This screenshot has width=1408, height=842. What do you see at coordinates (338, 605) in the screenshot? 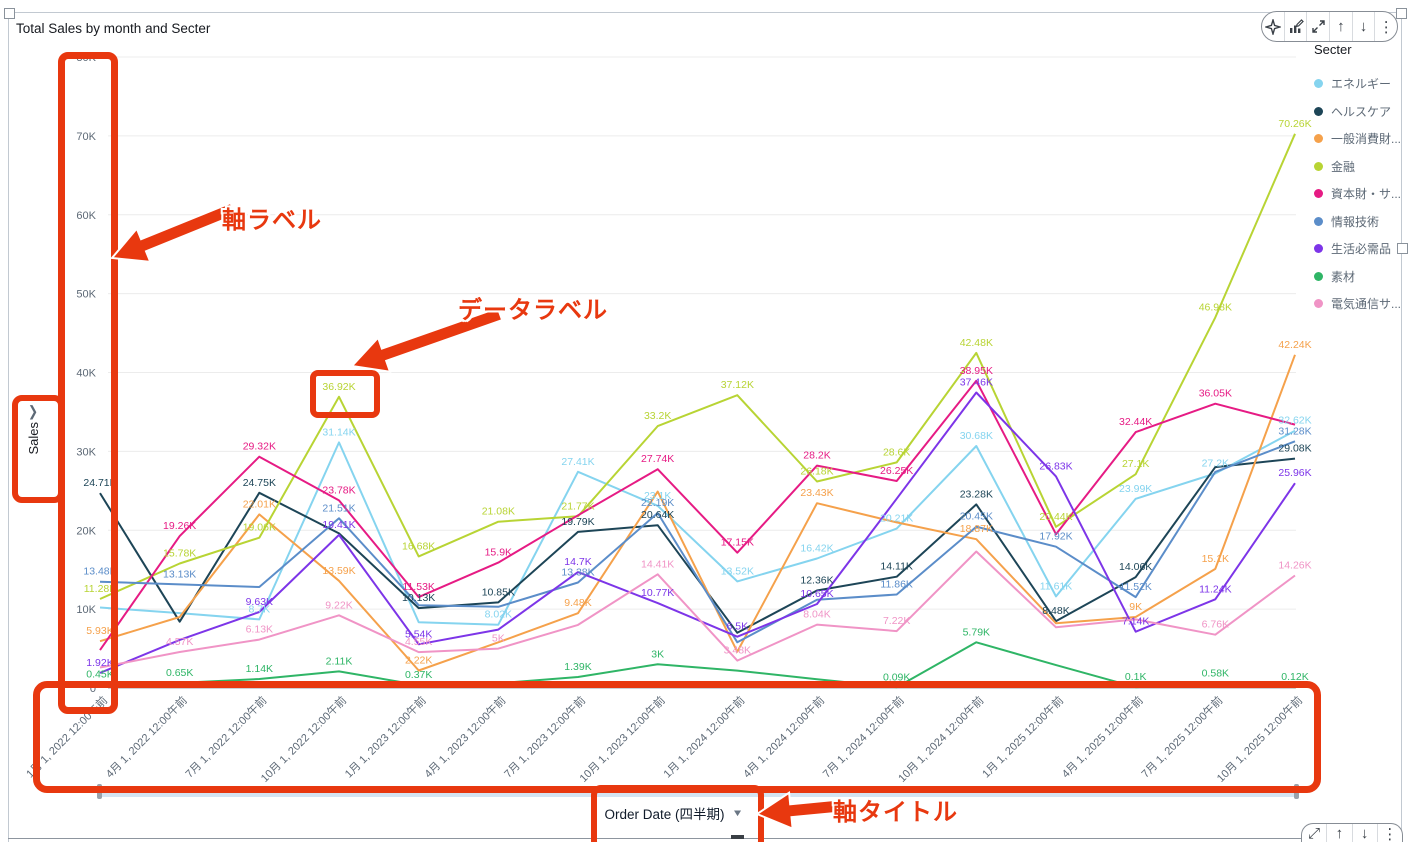
I see `data-label: 9.22K` at bounding box center [338, 605].